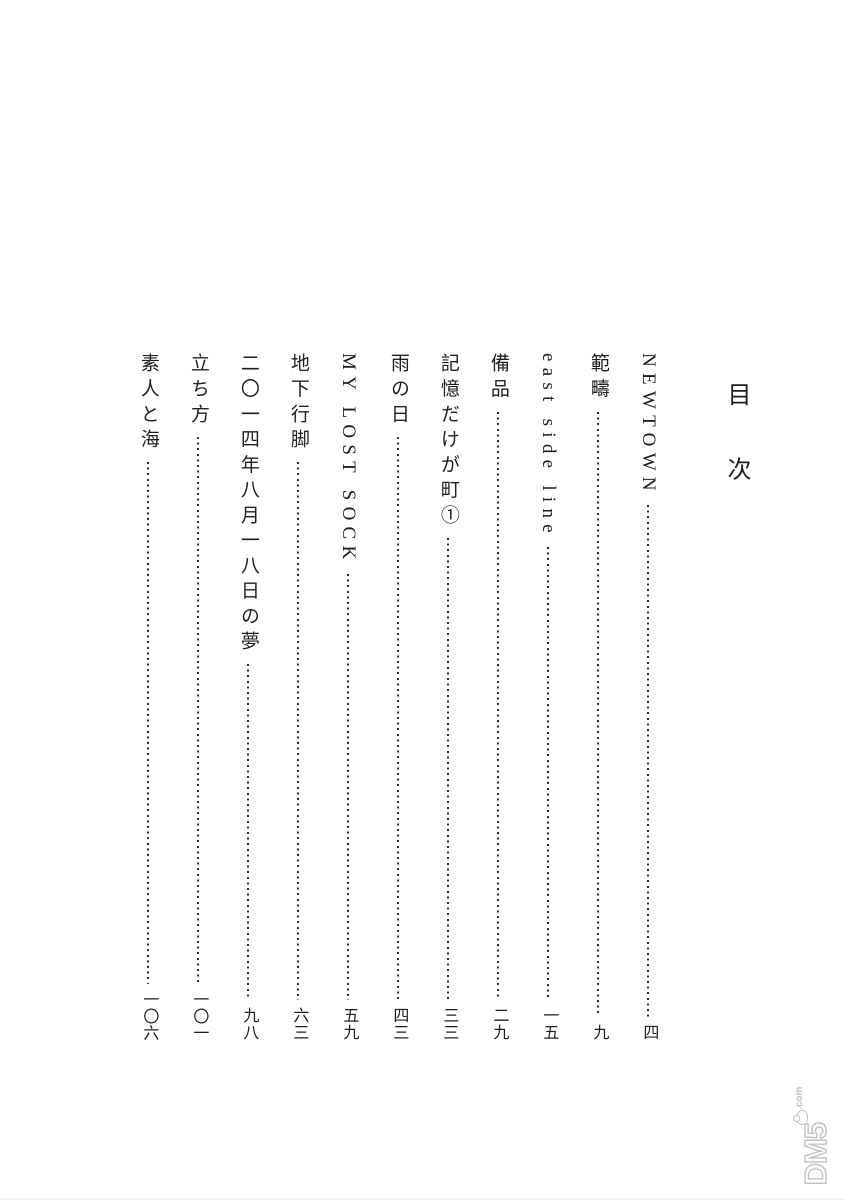 This screenshot has height=1200, width=844. What do you see at coordinates (248, 505) in the screenshot?
I see `entry-title: 二〇一四年八月一八日の夢` at bounding box center [248, 505].